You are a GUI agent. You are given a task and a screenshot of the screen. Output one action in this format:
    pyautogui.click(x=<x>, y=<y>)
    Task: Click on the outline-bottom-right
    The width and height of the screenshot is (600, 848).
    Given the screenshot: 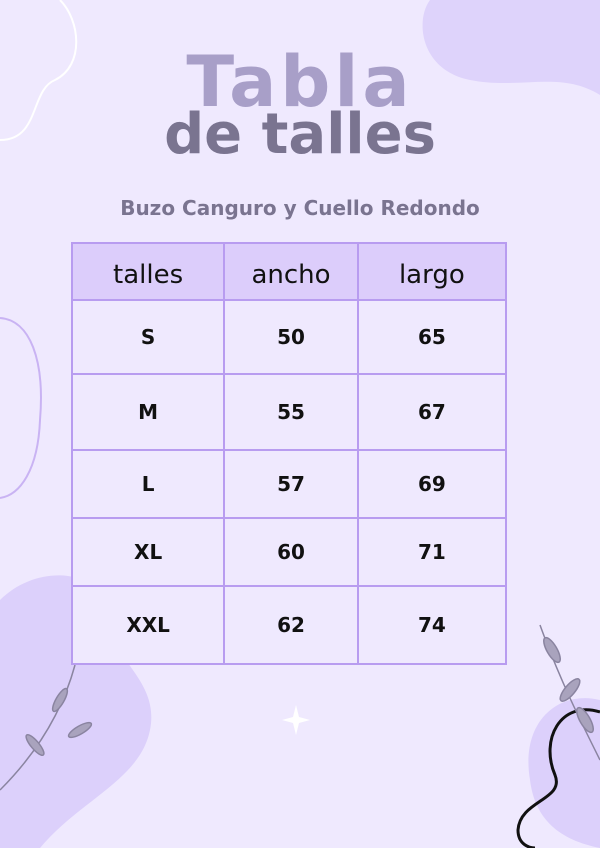 What is the action you would take?
    pyautogui.click(x=558, y=778)
    